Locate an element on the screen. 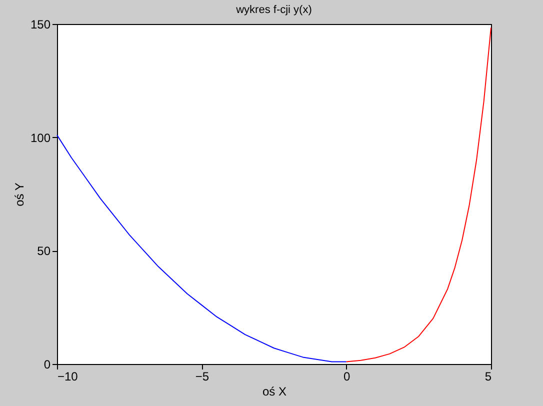 Image resolution: width=543 pixels, height=406 pixels. y-tick-label: 100 is located at coordinates (40, 137).